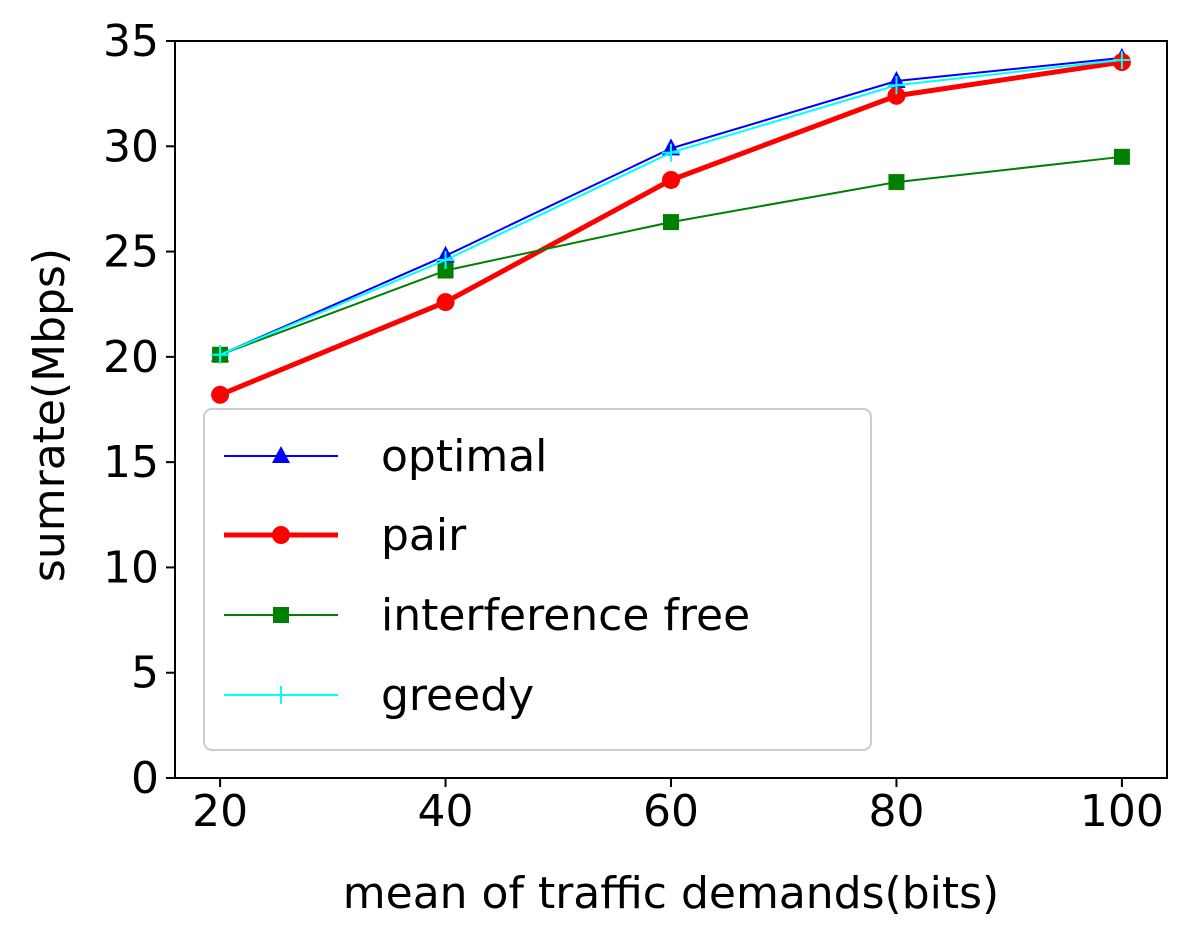 This screenshot has height=938, width=1195. What do you see at coordinates (671, 893) in the screenshot?
I see `x-axis-title: mean of traffic demands(bits)` at bounding box center [671, 893].